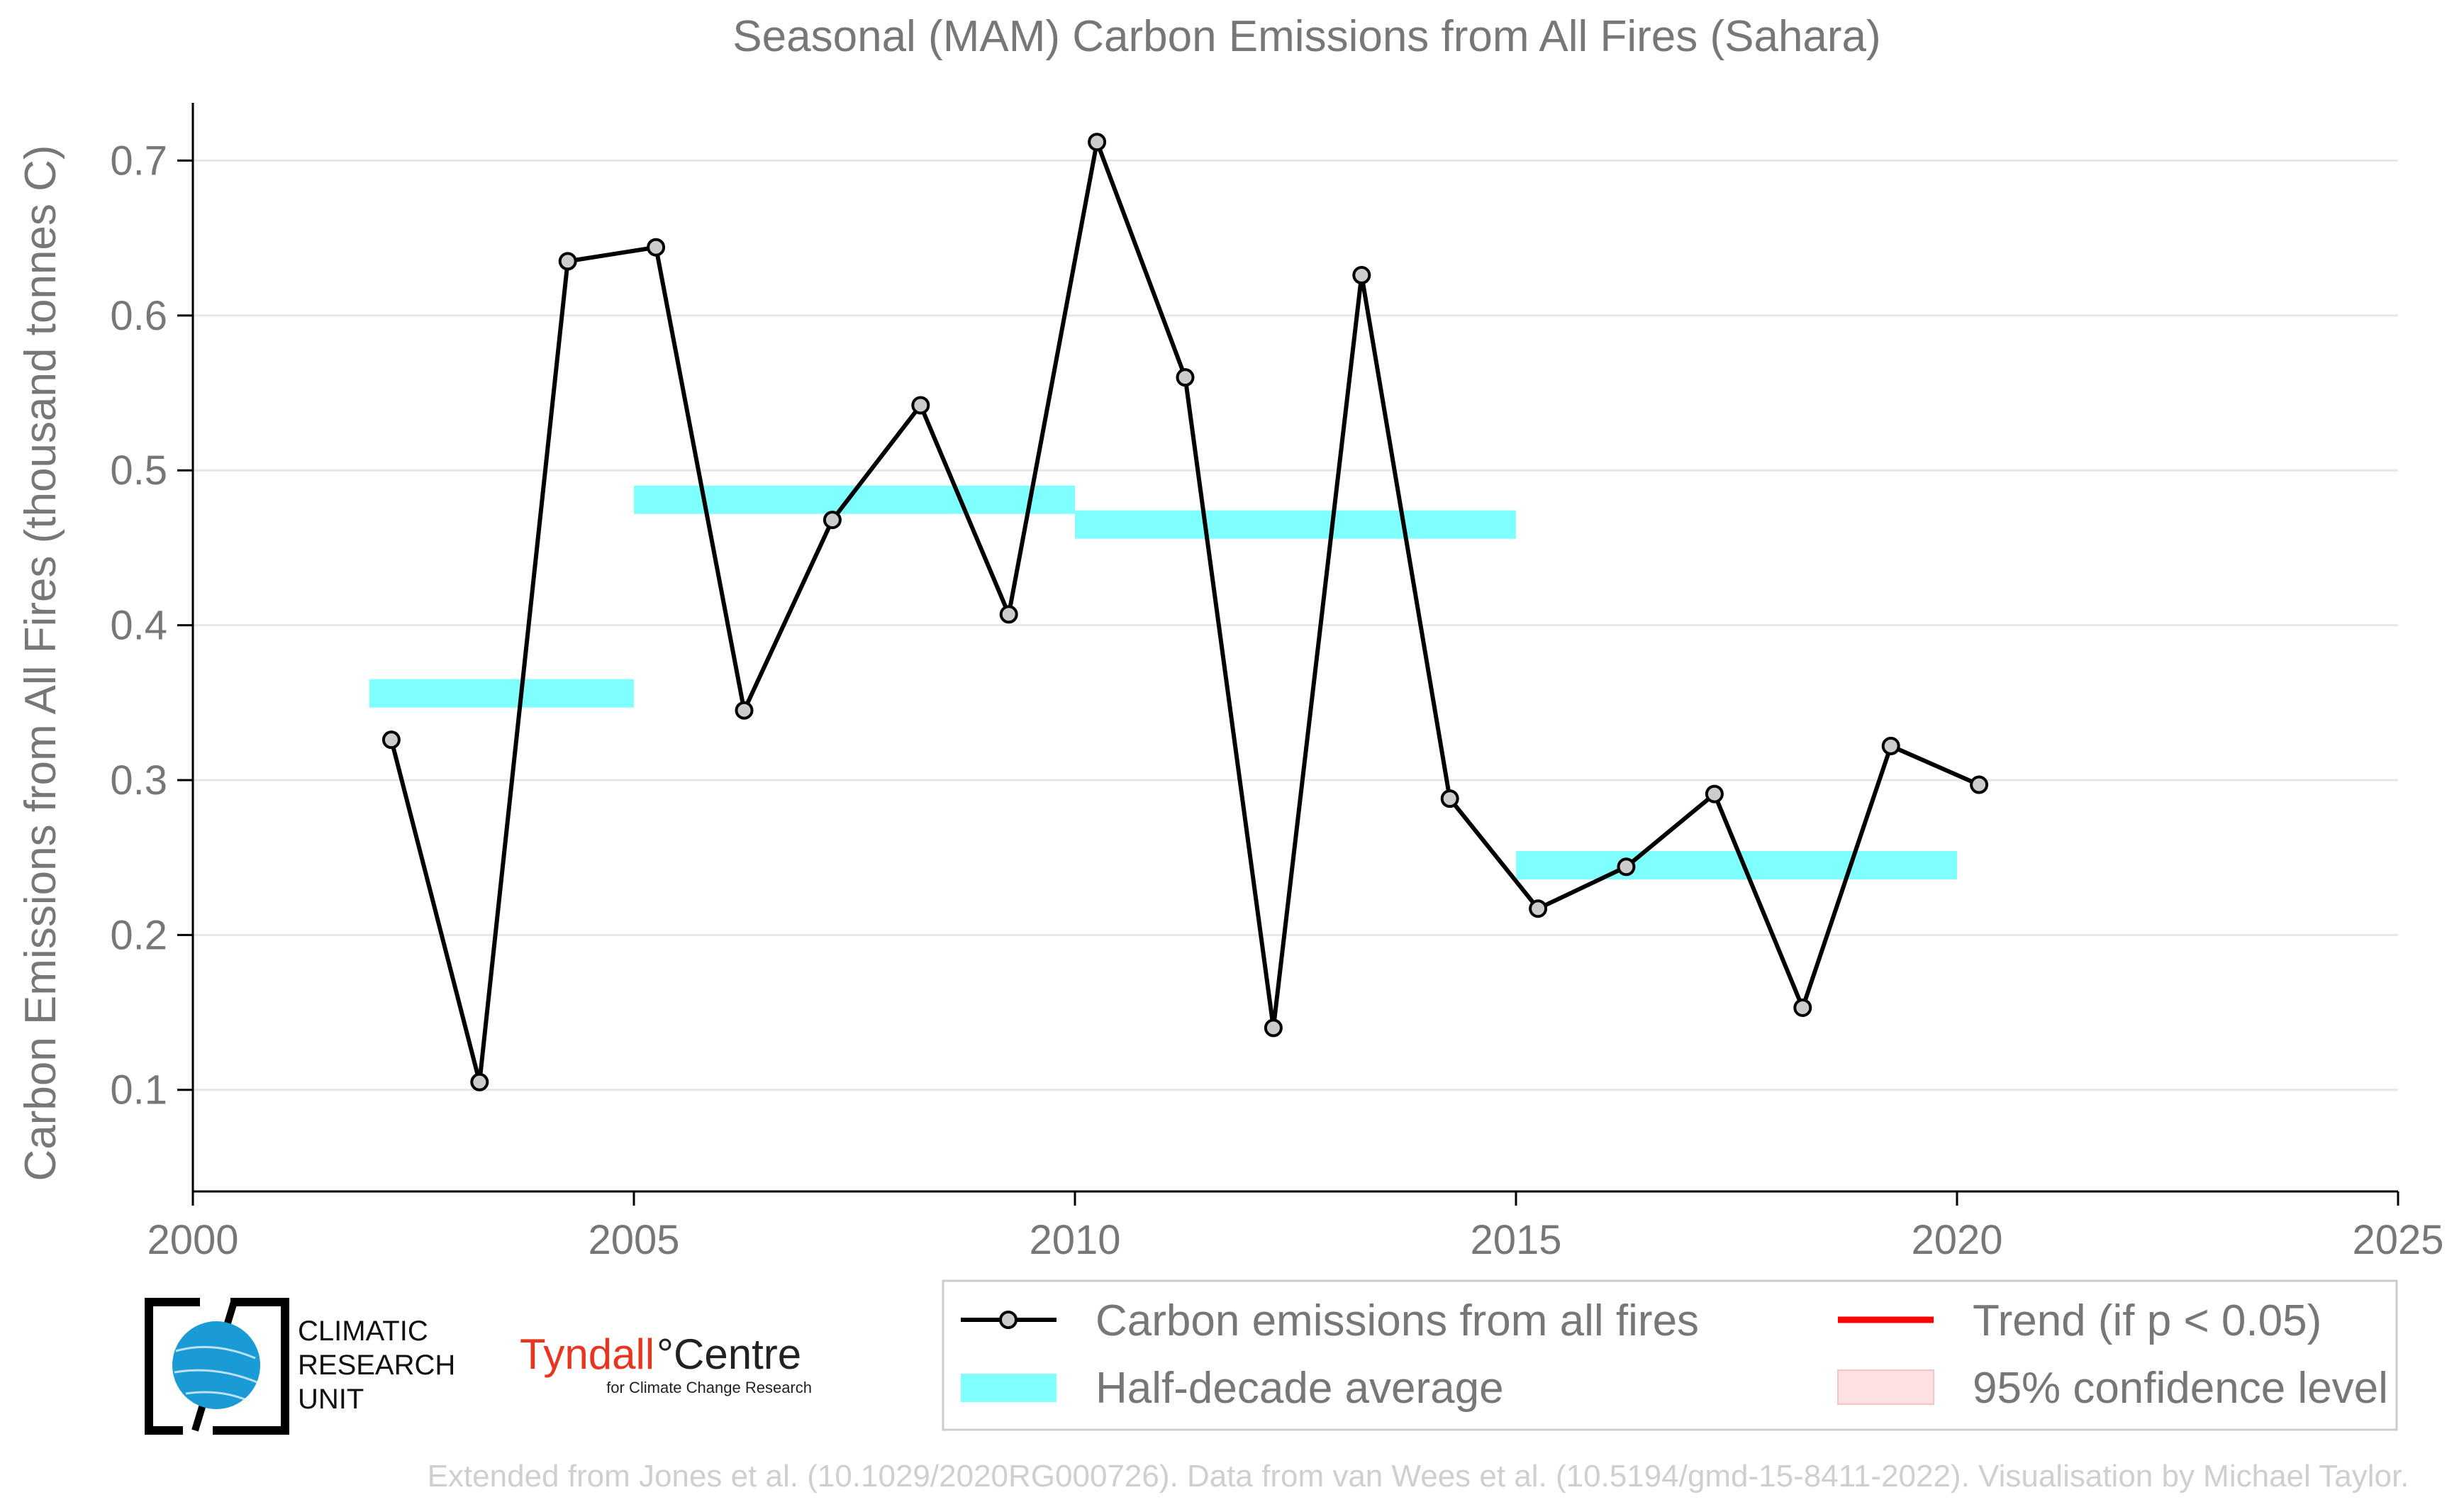 The height and width of the screenshot is (1512, 2464). What do you see at coordinates (1074, 1240) in the screenshot?
I see `x-tick-label: 2010` at bounding box center [1074, 1240].